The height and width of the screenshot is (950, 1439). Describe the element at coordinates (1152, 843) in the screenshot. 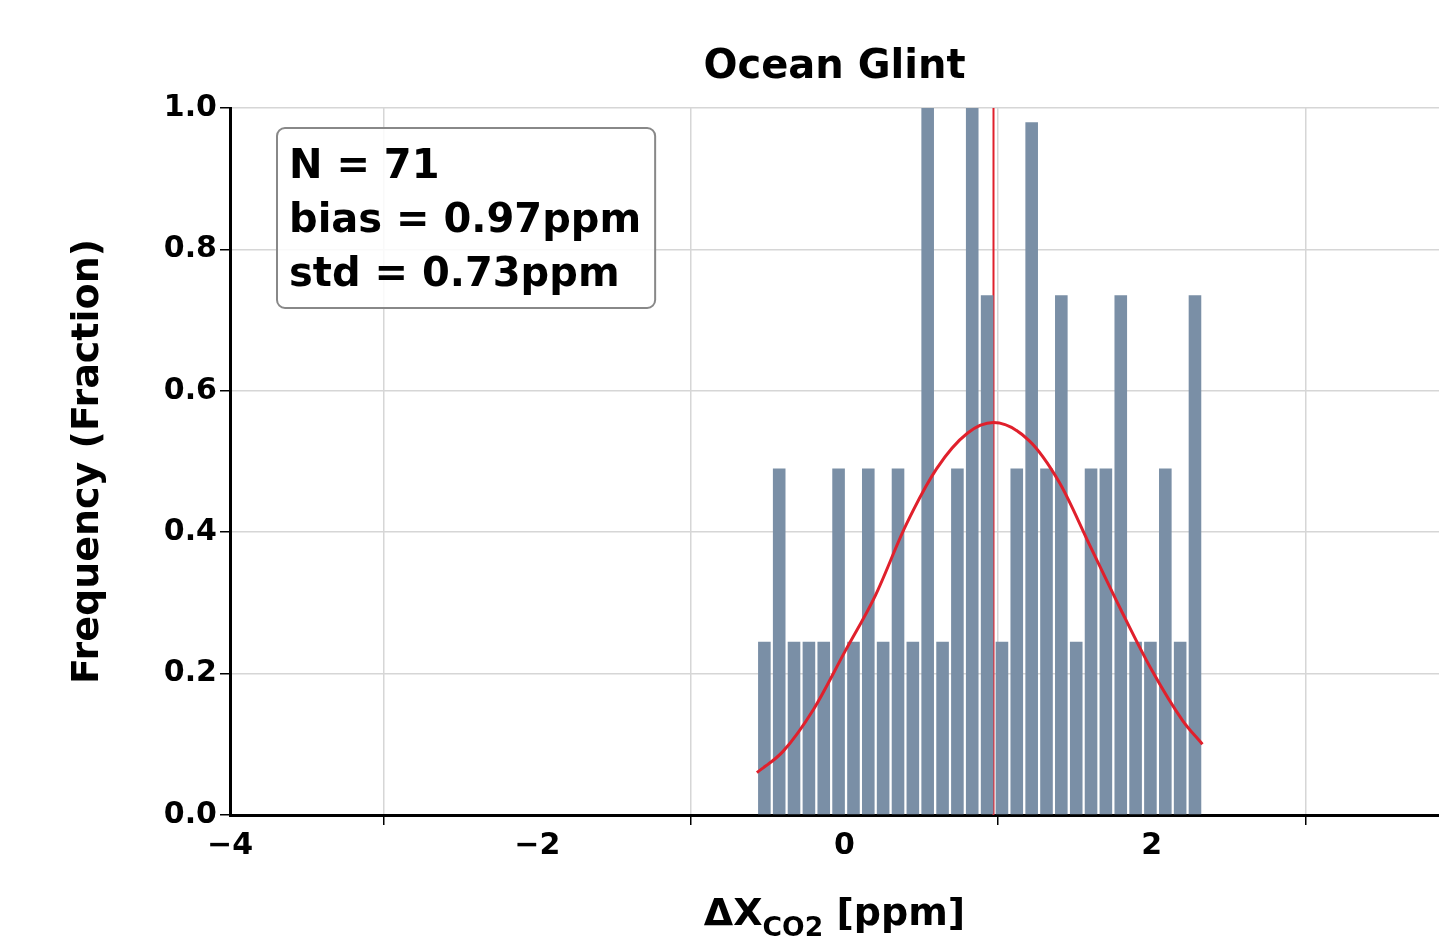

I see `x-tick-label: 2` at that location.